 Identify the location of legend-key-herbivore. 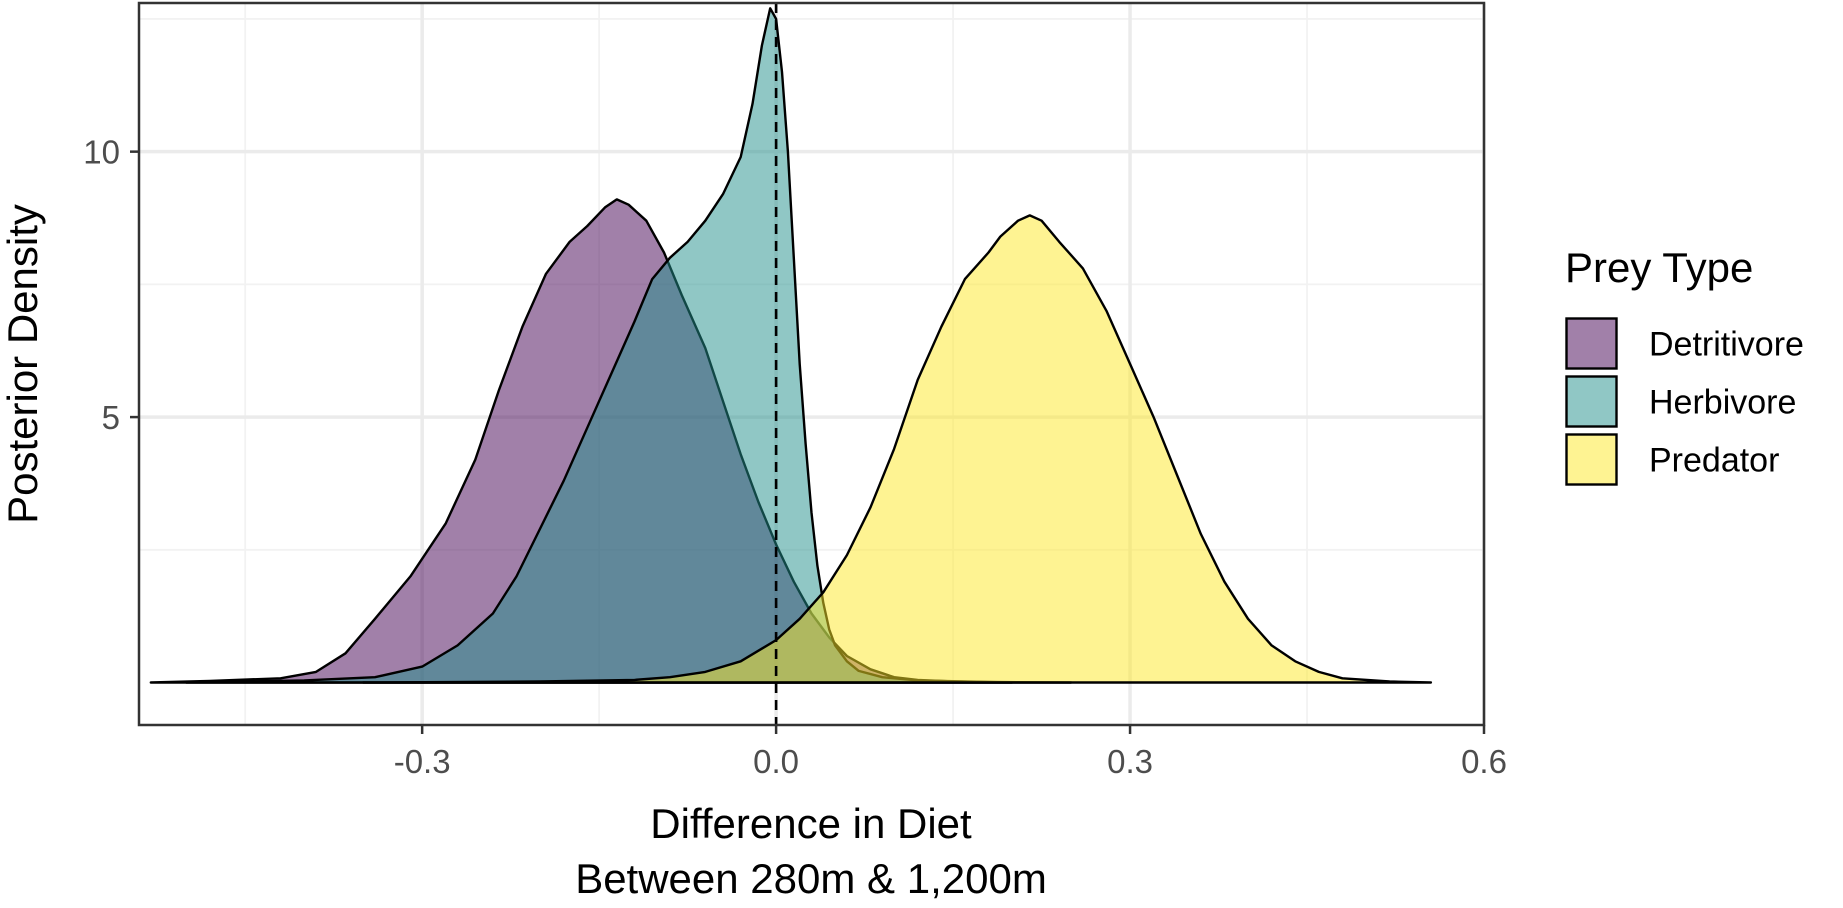
(1591, 401).